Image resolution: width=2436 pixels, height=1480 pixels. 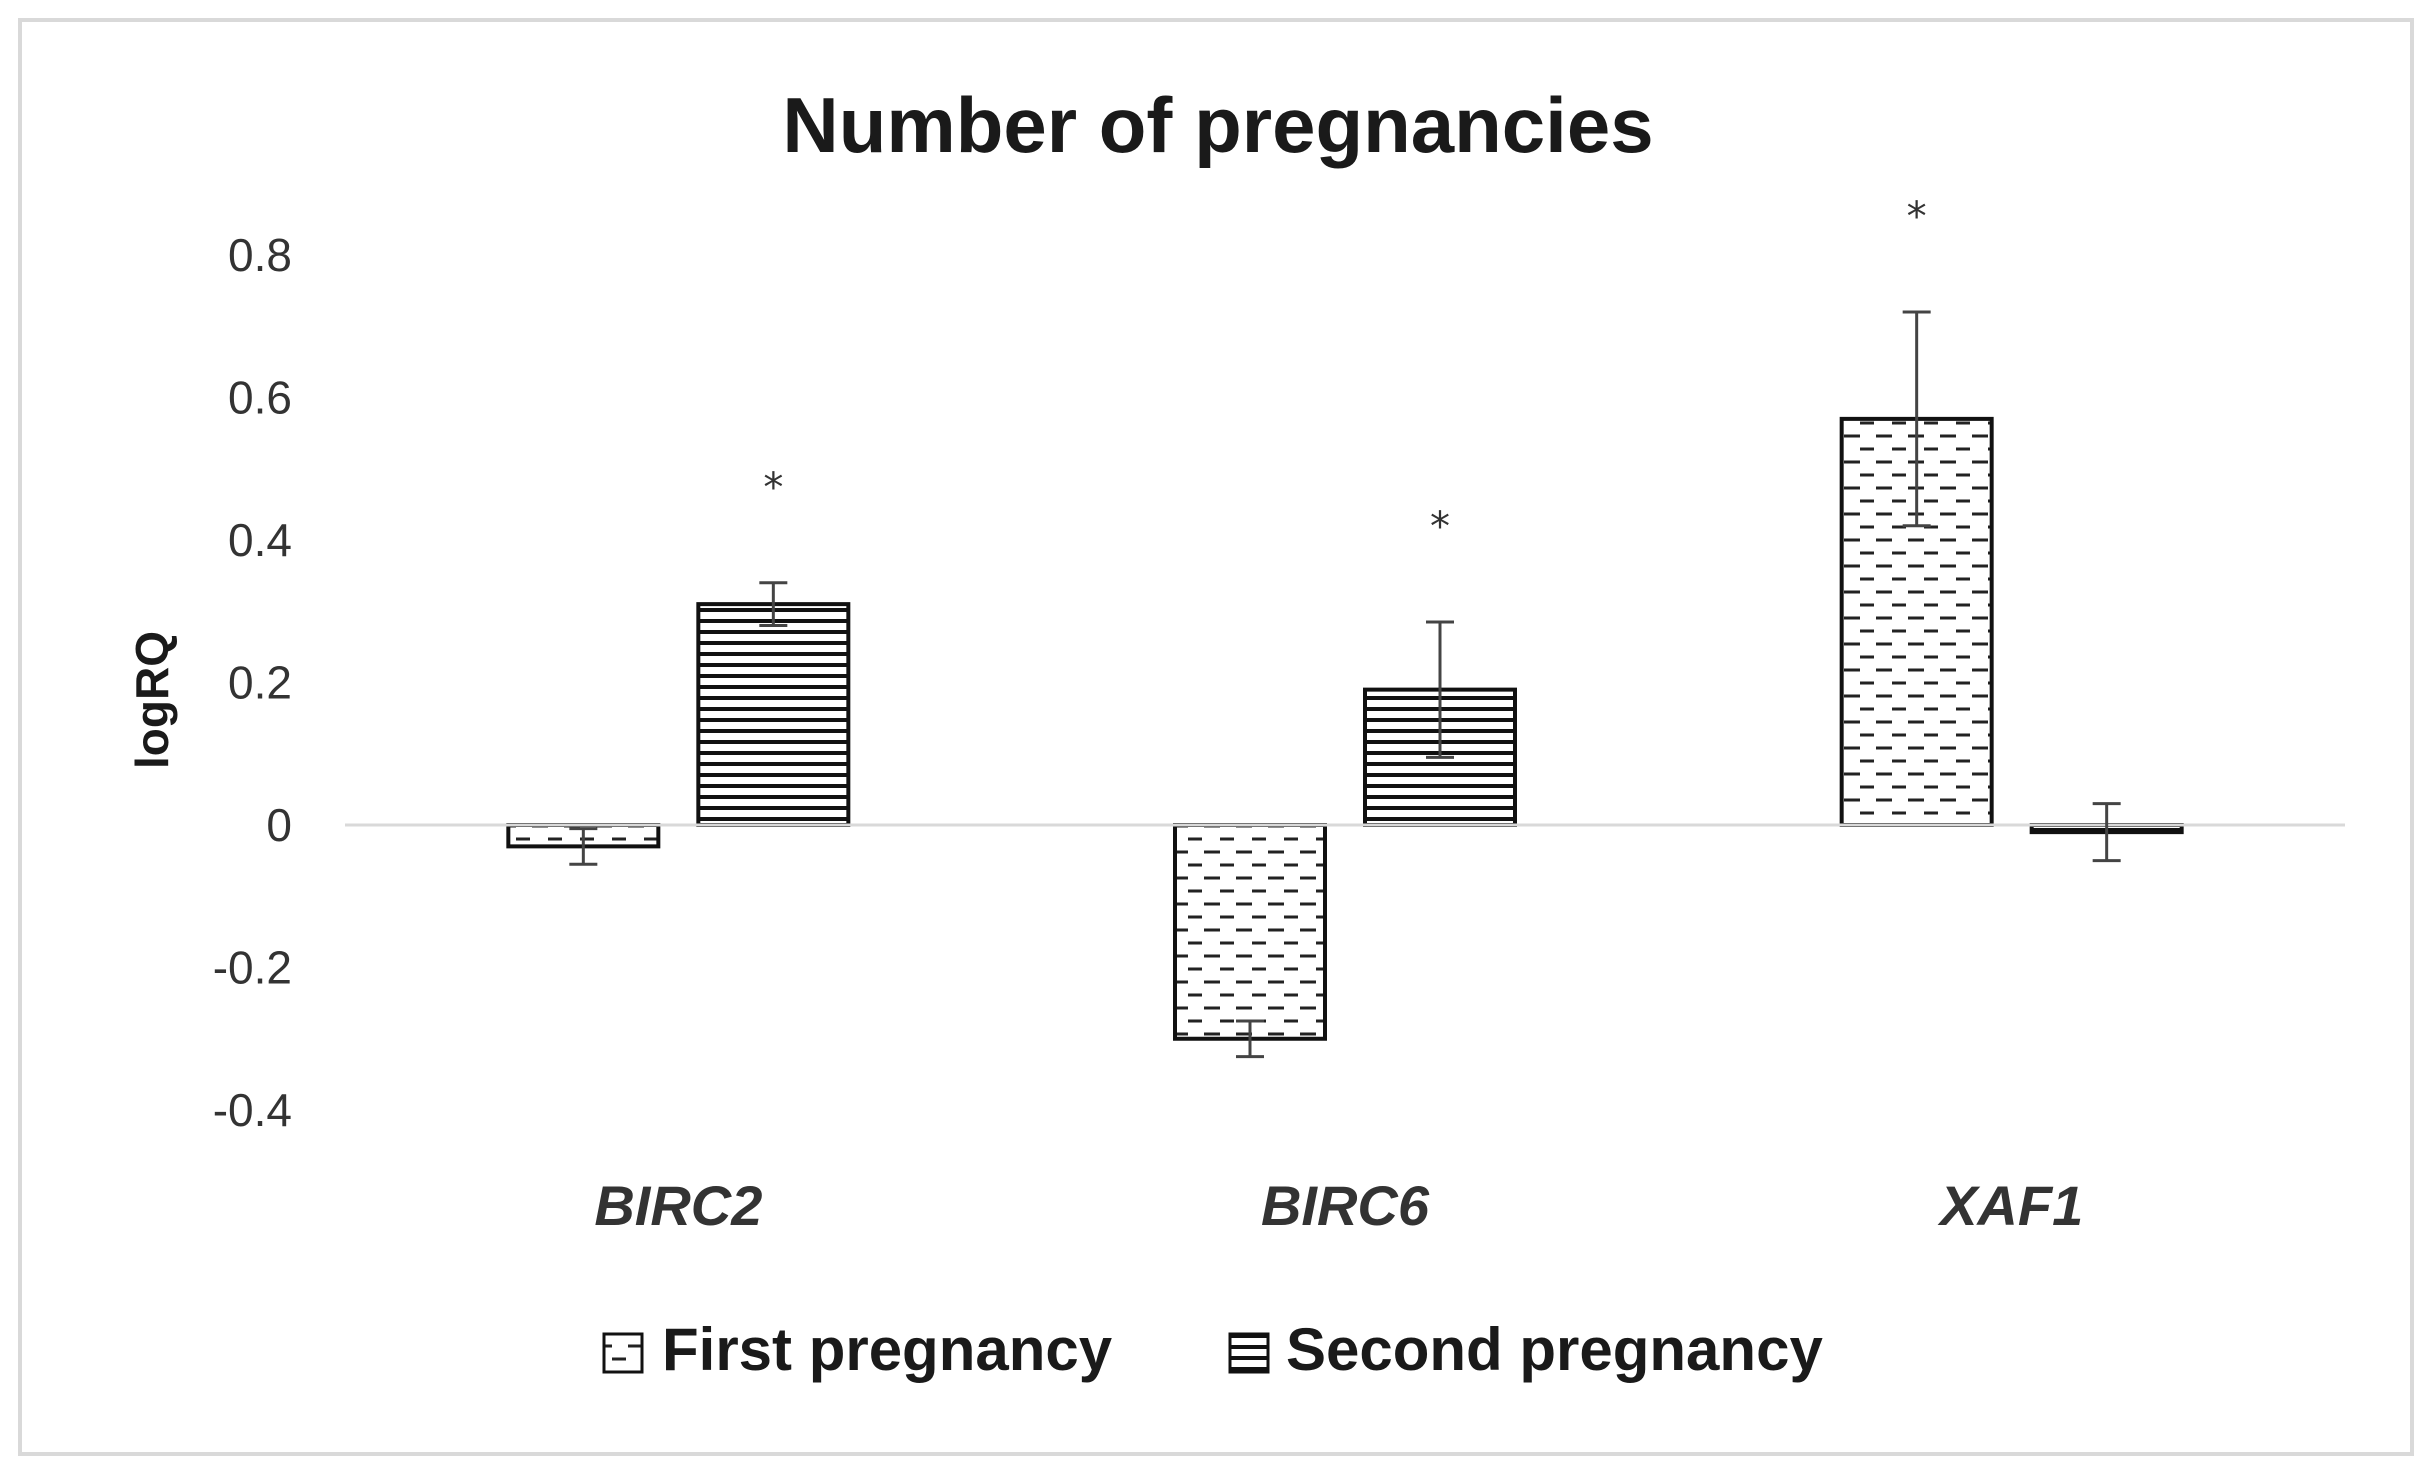 I want to click on legend-label-first-pregnancy: First pregnancy, so click(x=887, y=1349).